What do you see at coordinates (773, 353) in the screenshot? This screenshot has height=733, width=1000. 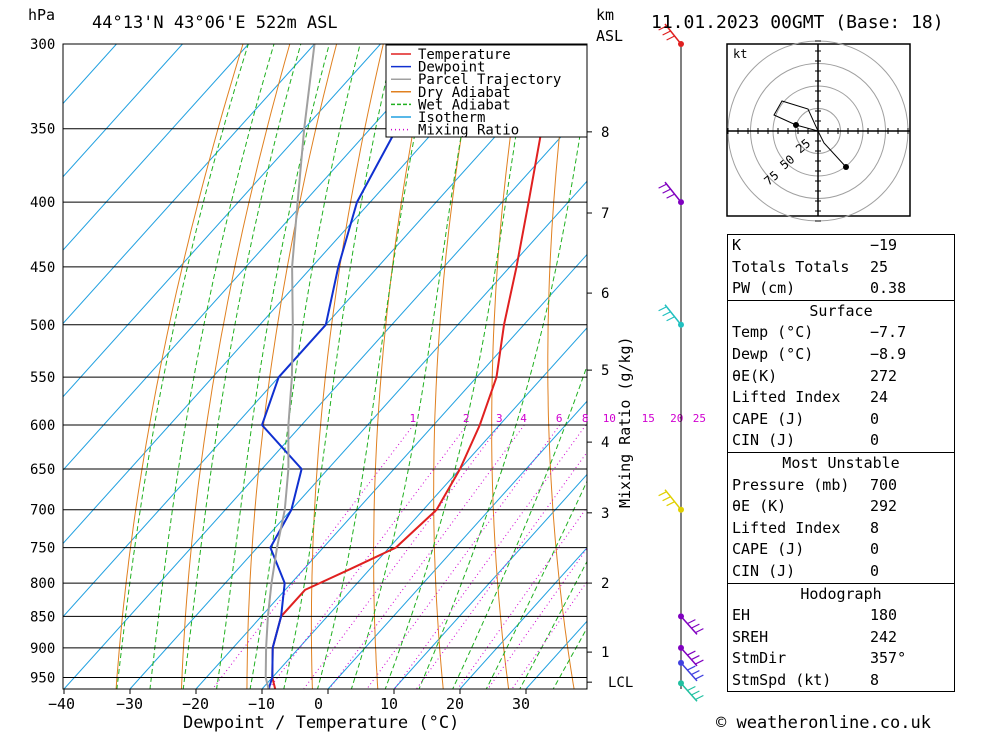 I see `index-label: Dewp (°C)` at bounding box center [773, 353].